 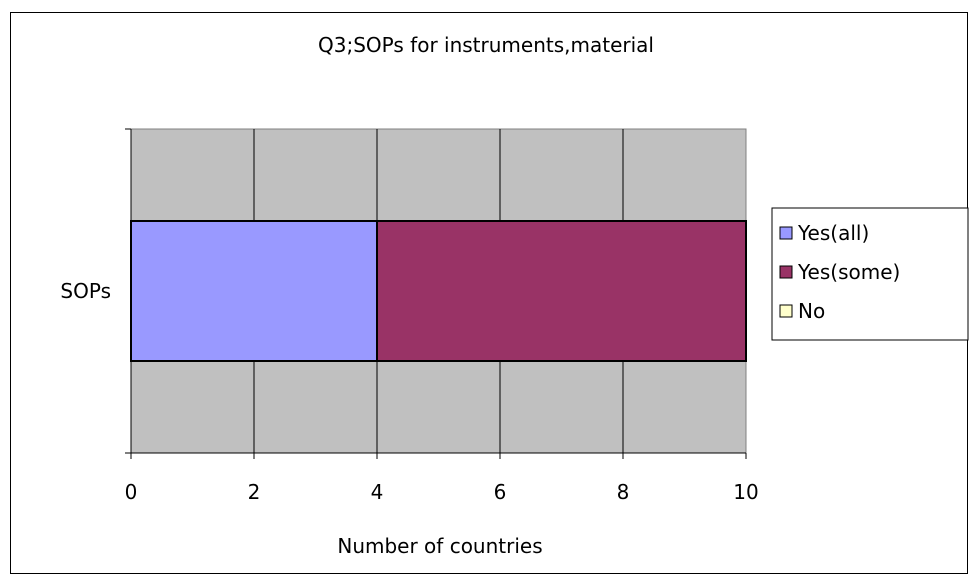 What do you see at coordinates (486, 45) in the screenshot?
I see `chart-title: Q3;SOPs for instruments,material` at bounding box center [486, 45].